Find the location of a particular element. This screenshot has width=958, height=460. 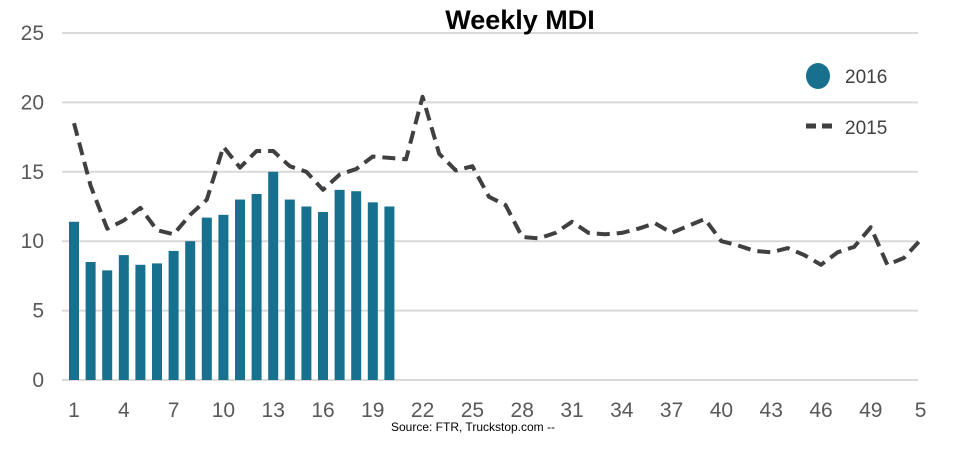

chart-title: Weekly MDI is located at coordinates (520, 20).